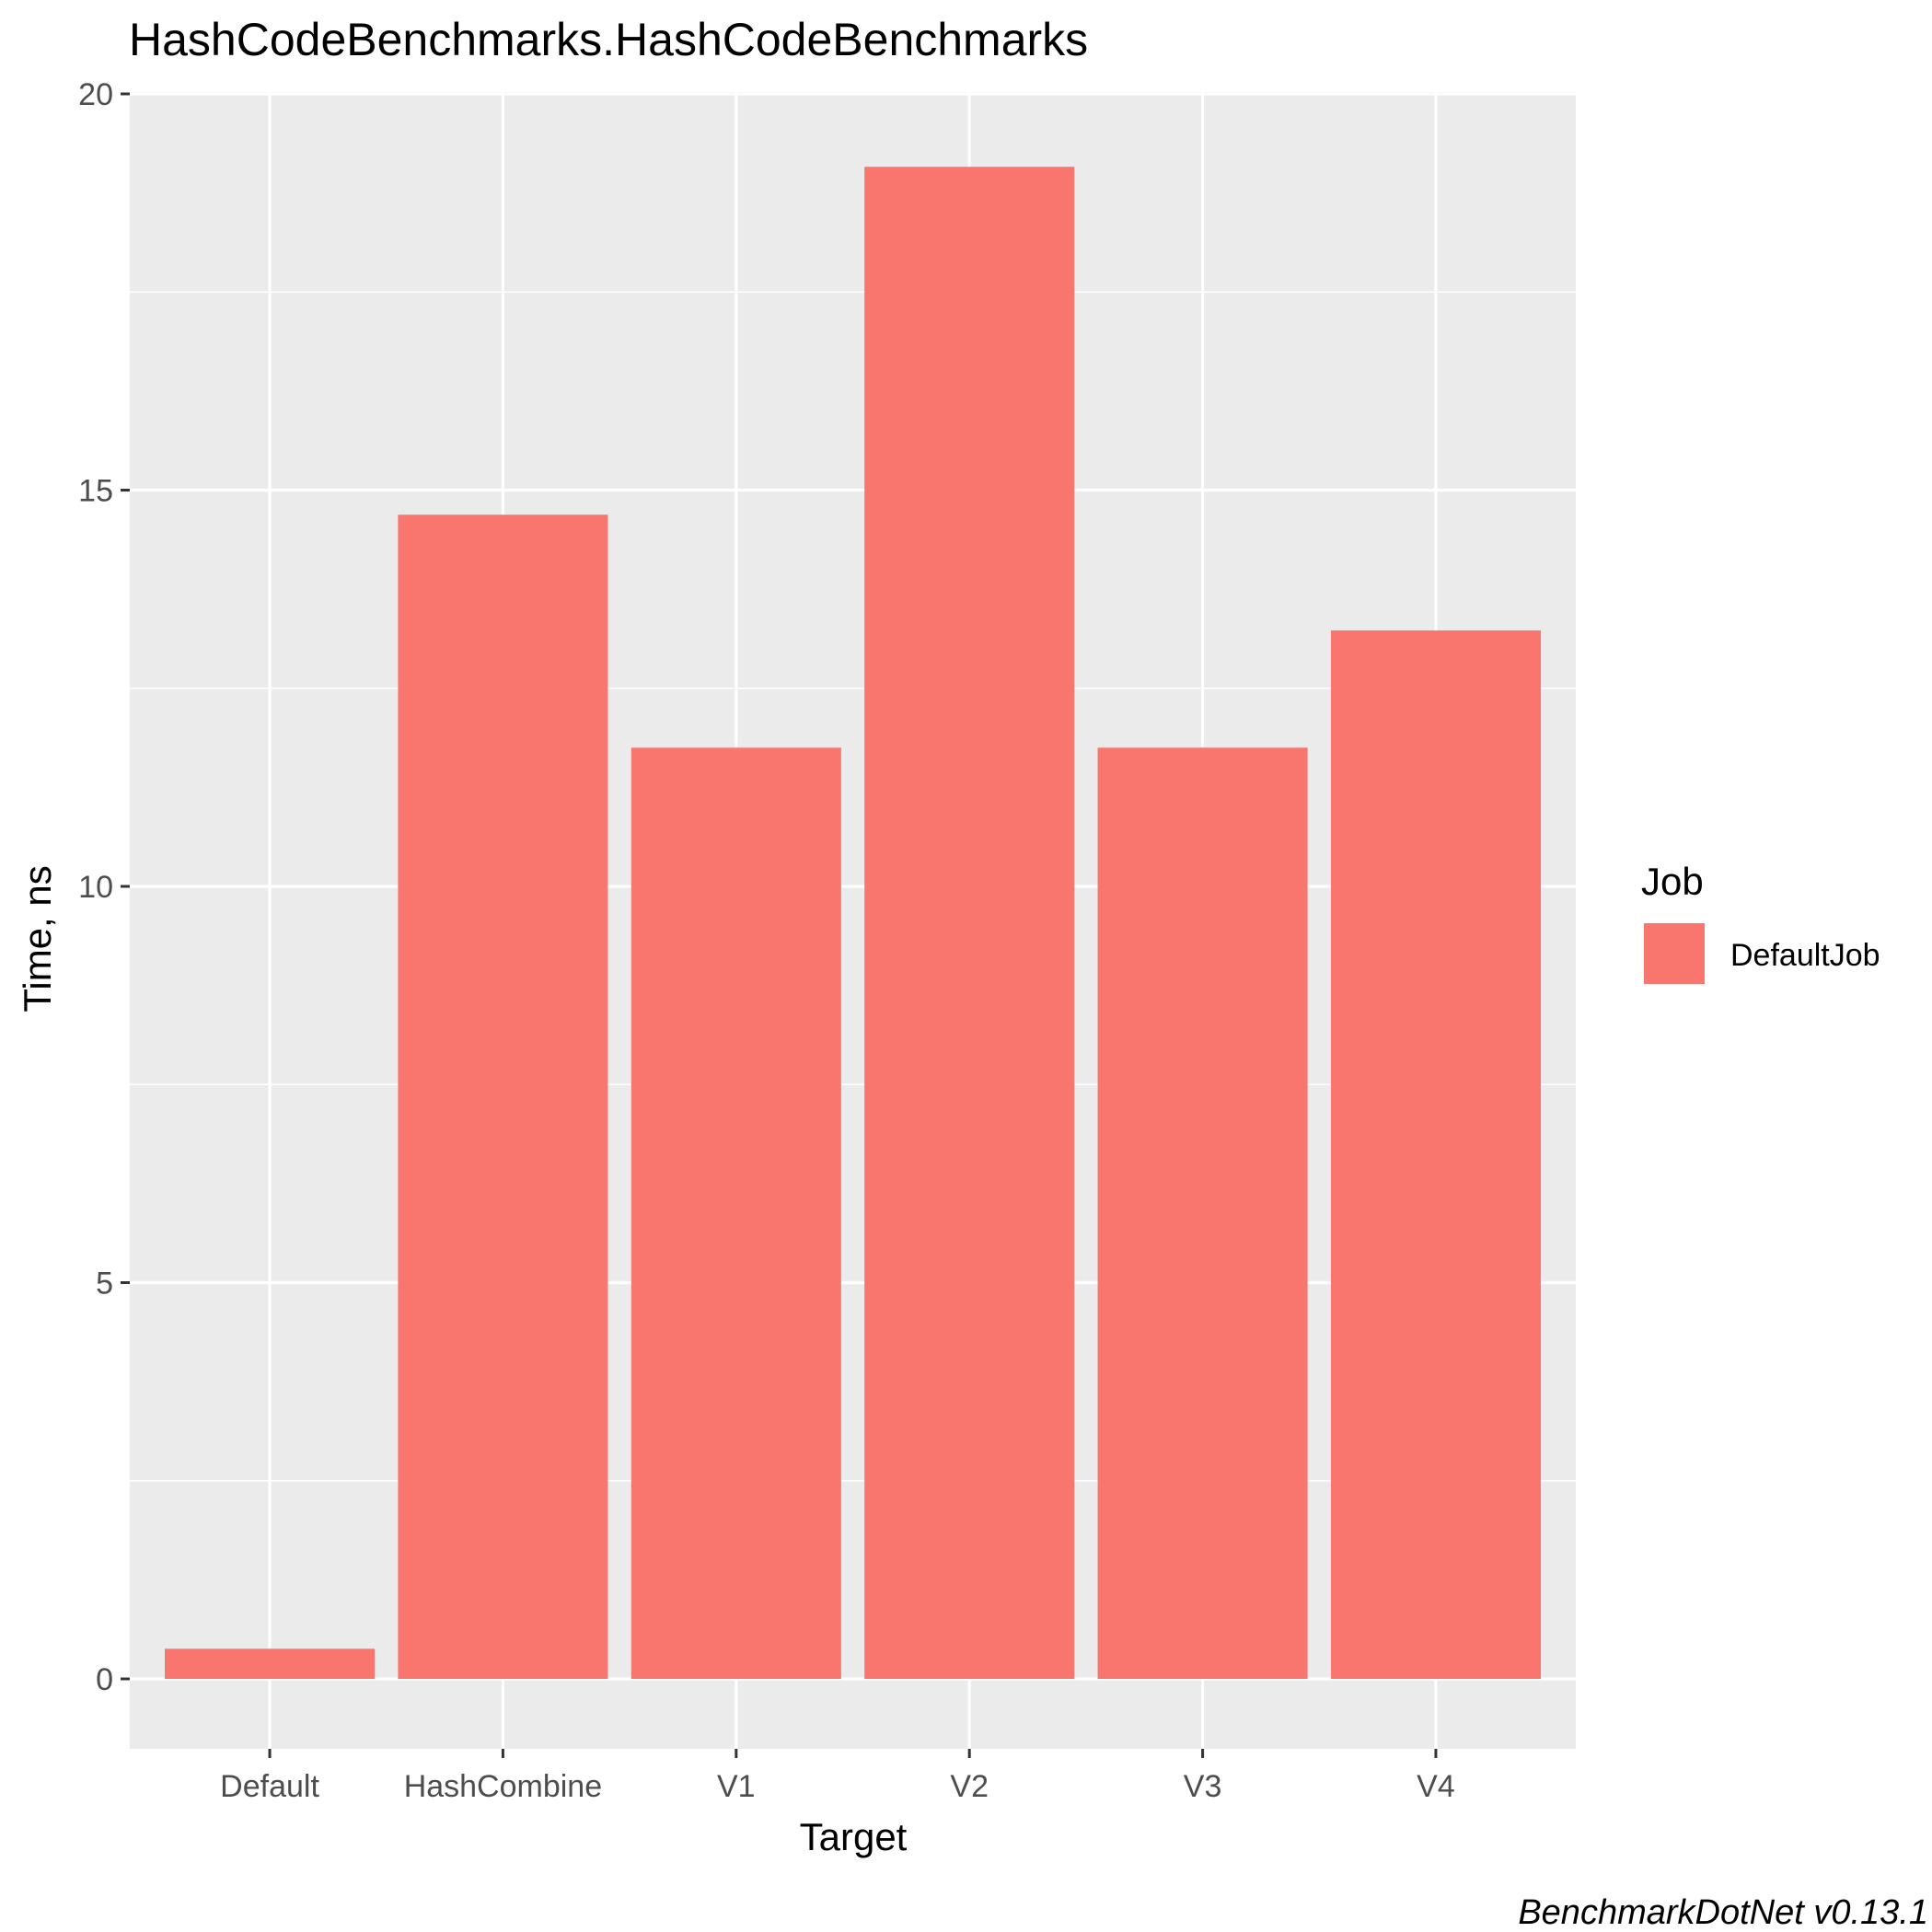 This screenshot has height=1932, width=1932. I want to click on y-axis: 0 5 10 15 20, so click(104, 887).